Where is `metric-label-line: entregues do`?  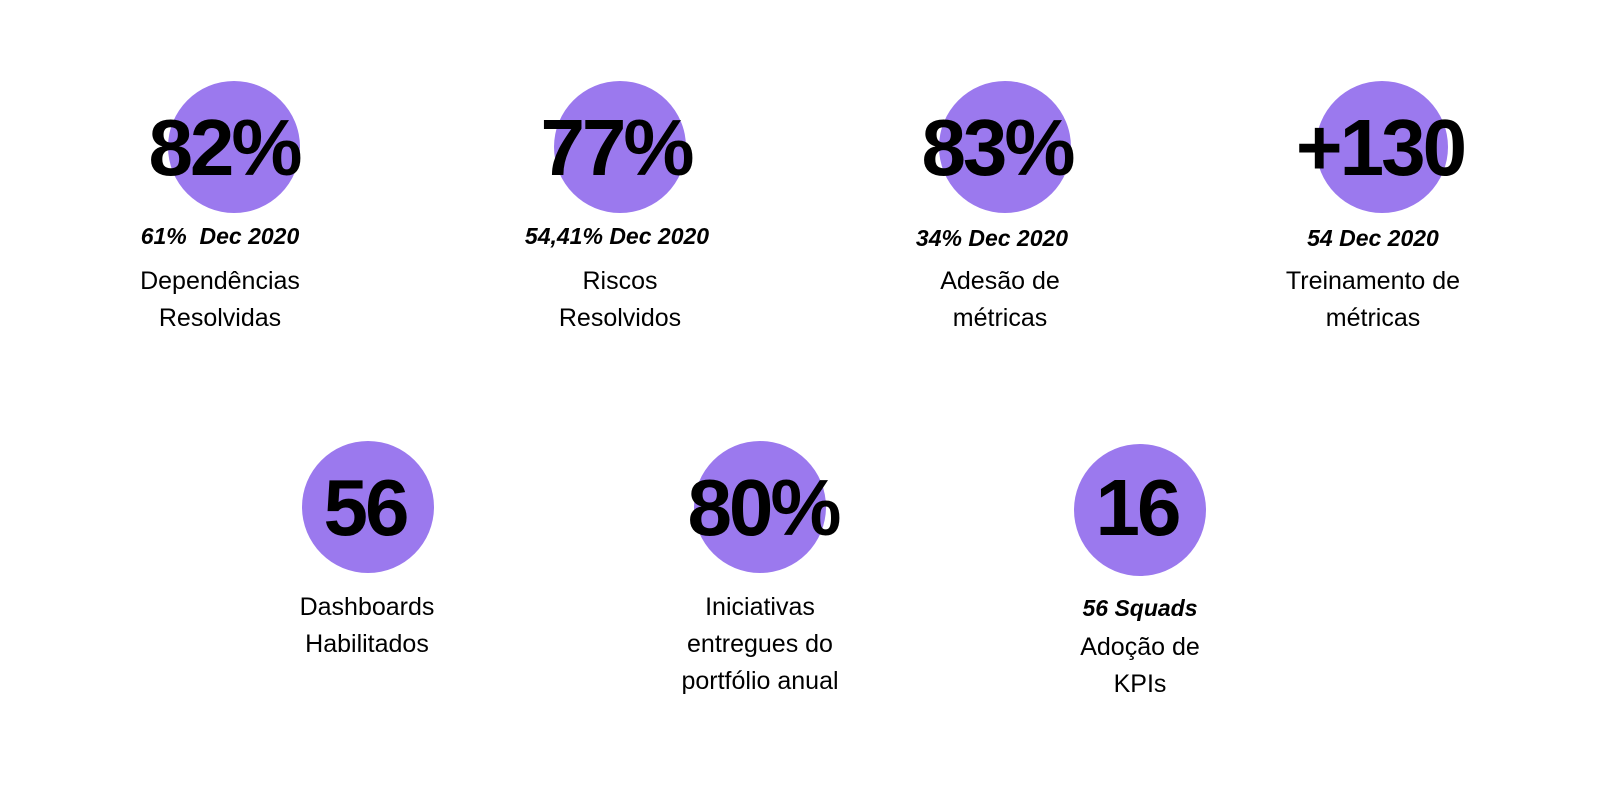 metric-label-line: entregues do is located at coordinates (760, 644).